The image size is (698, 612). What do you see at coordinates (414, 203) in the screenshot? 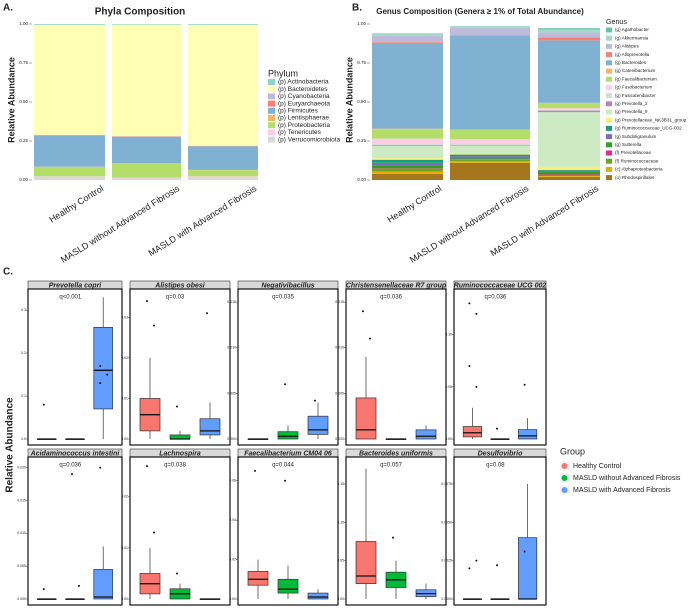
I see `x-tick-label: Healthy Control` at bounding box center [414, 203].